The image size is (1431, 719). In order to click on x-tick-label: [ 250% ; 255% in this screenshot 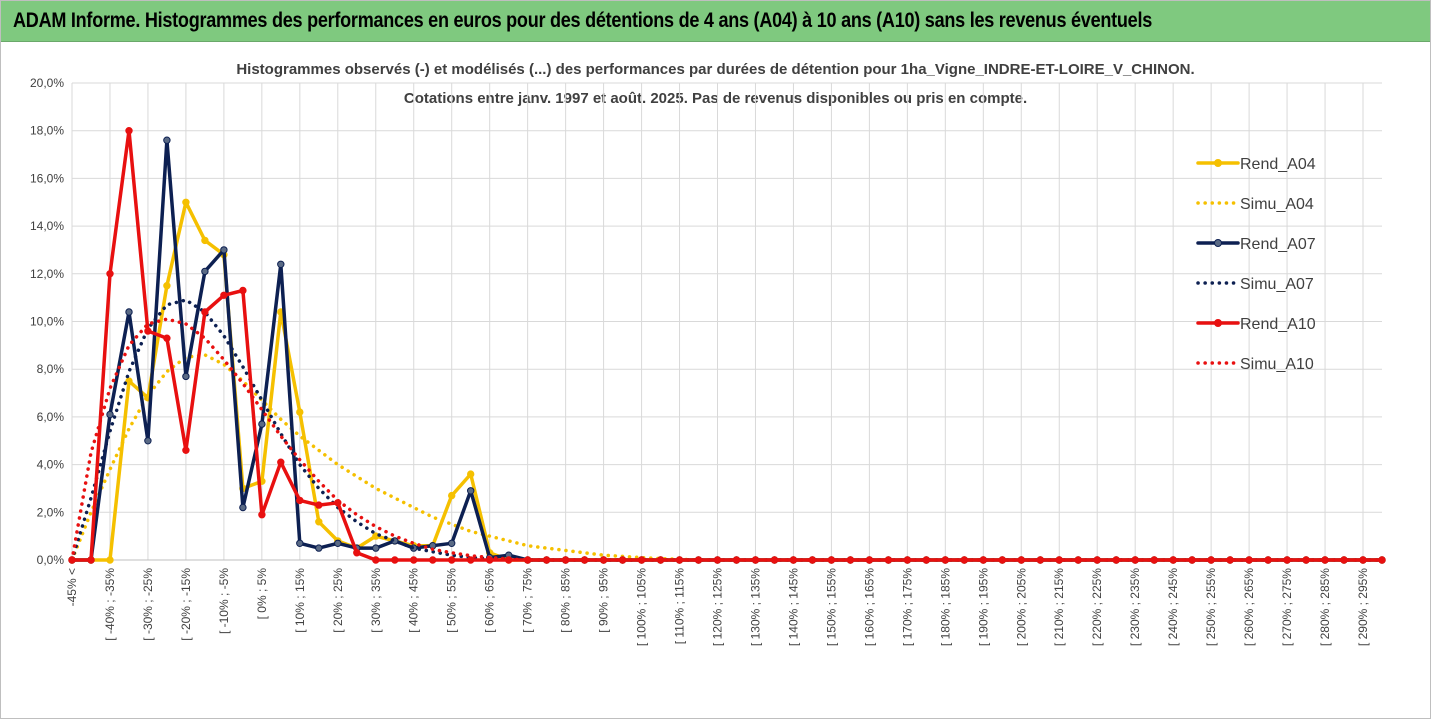, I will do `click(1211, 607)`.